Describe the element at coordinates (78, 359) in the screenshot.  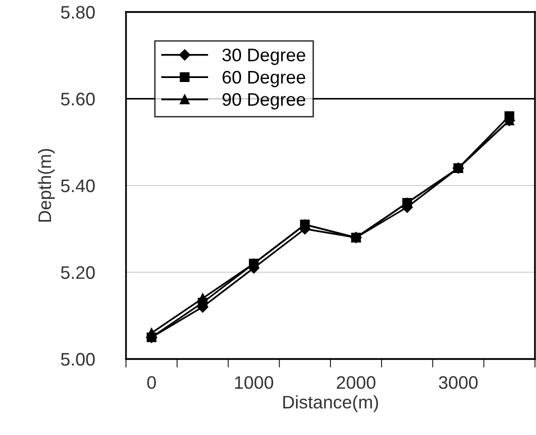
I see `y-tick-label: 5.00` at that location.